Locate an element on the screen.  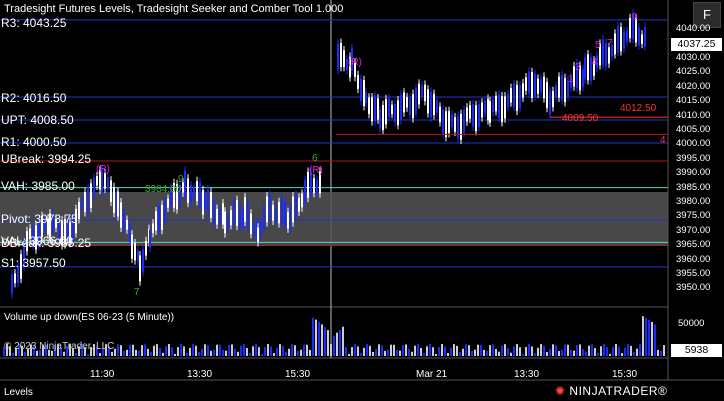
level-label-pivot: Pivot: 3973.75 is located at coordinates (39, 219).